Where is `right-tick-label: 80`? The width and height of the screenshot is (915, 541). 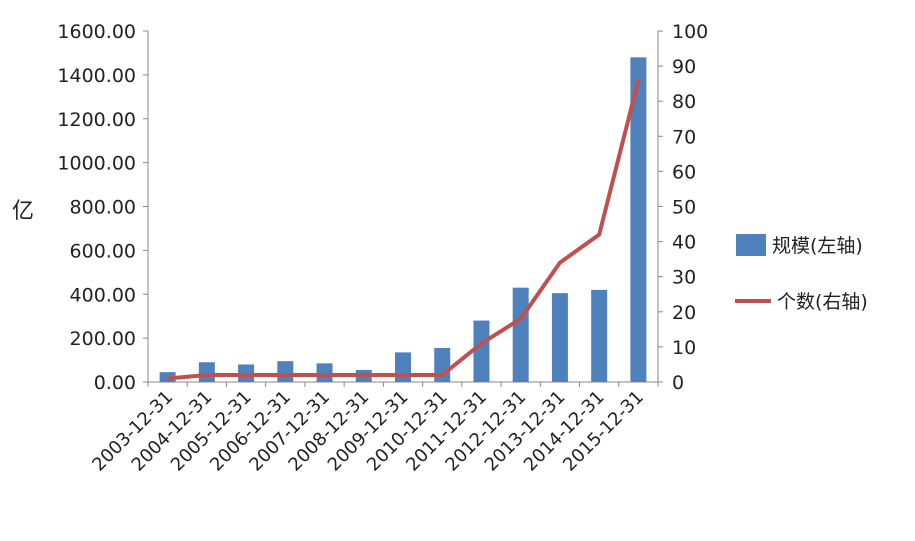 right-tick-label: 80 is located at coordinates (684, 102).